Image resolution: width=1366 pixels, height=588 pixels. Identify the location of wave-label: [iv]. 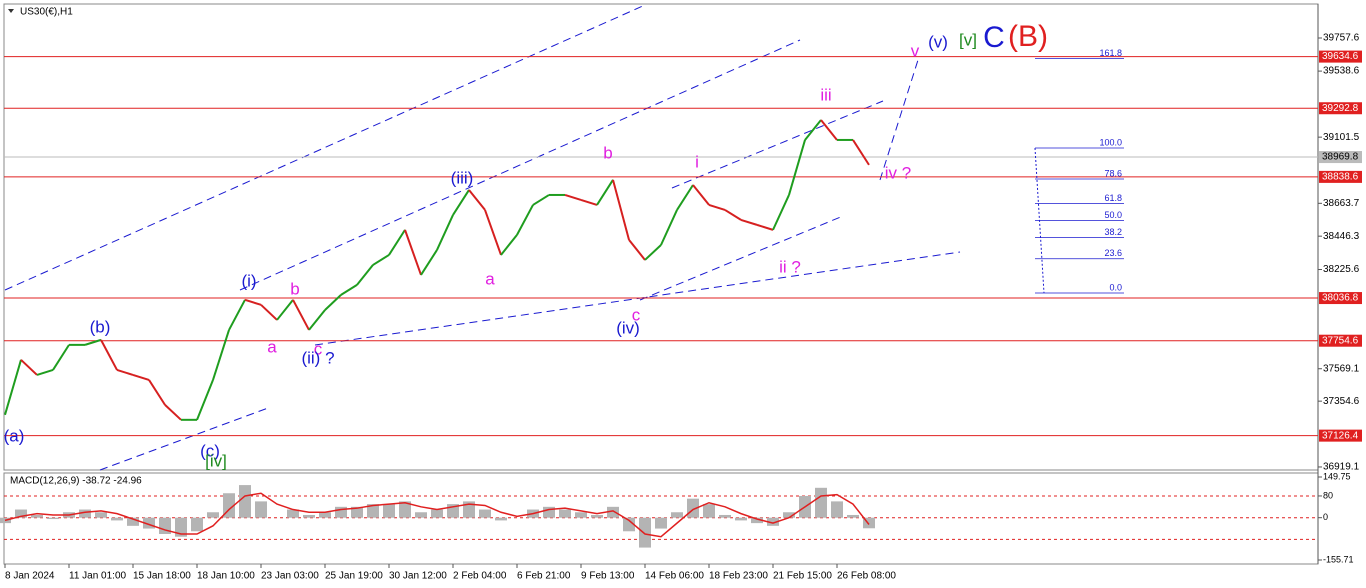
(216, 460).